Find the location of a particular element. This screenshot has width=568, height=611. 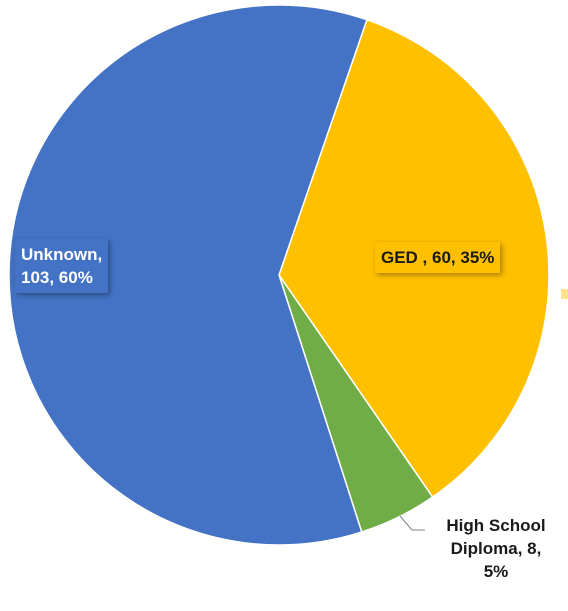

data-label-unknown: Unknown, 103, 60% is located at coordinates (62, 266).